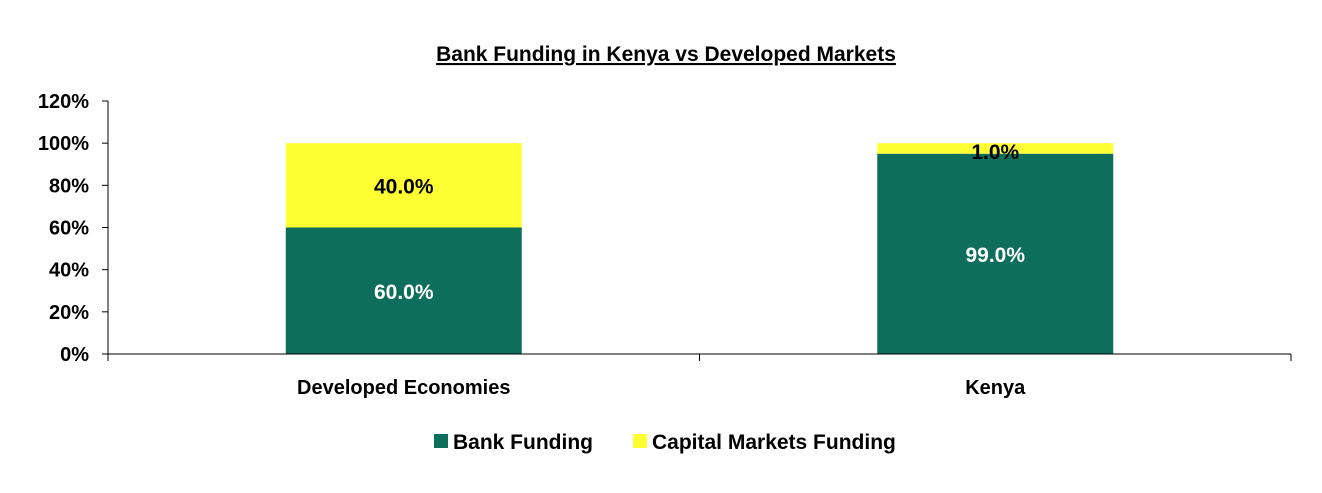 This screenshot has width=1322, height=493. I want to click on data-label: 60.0%, so click(404, 292).